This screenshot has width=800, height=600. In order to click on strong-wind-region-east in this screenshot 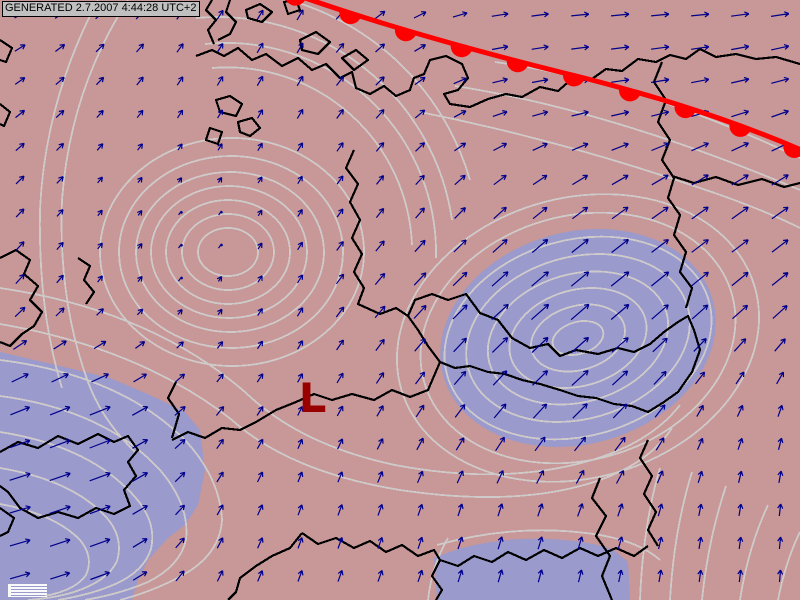, I will do `click(578, 338)`.